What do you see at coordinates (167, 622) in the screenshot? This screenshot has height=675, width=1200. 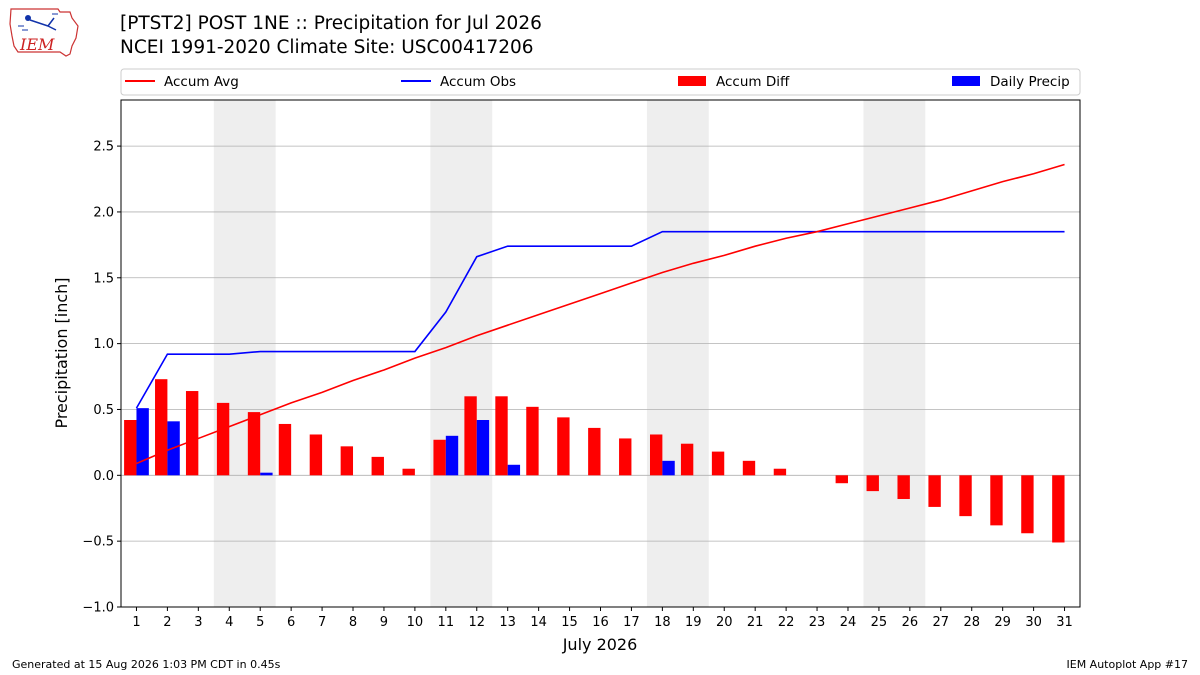 I see `x-tick-label: 2` at bounding box center [167, 622].